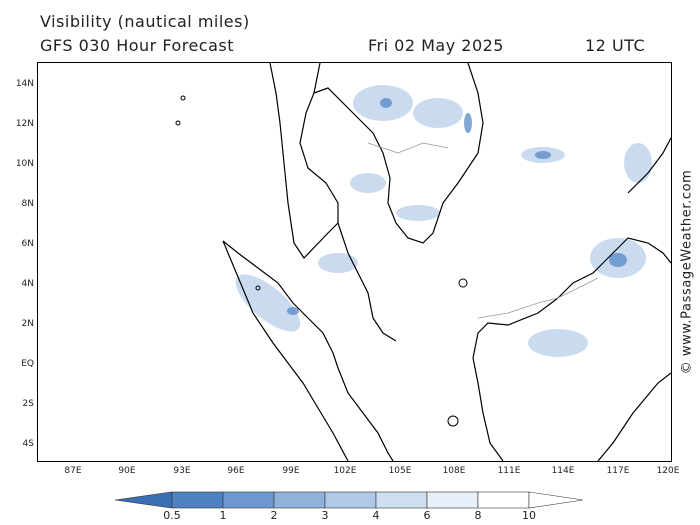 This screenshot has width=700, height=525. What do you see at coordinates (27, 204) in the screenshot?
I see `lat-label: 8N` at bounding box center [27, 204].